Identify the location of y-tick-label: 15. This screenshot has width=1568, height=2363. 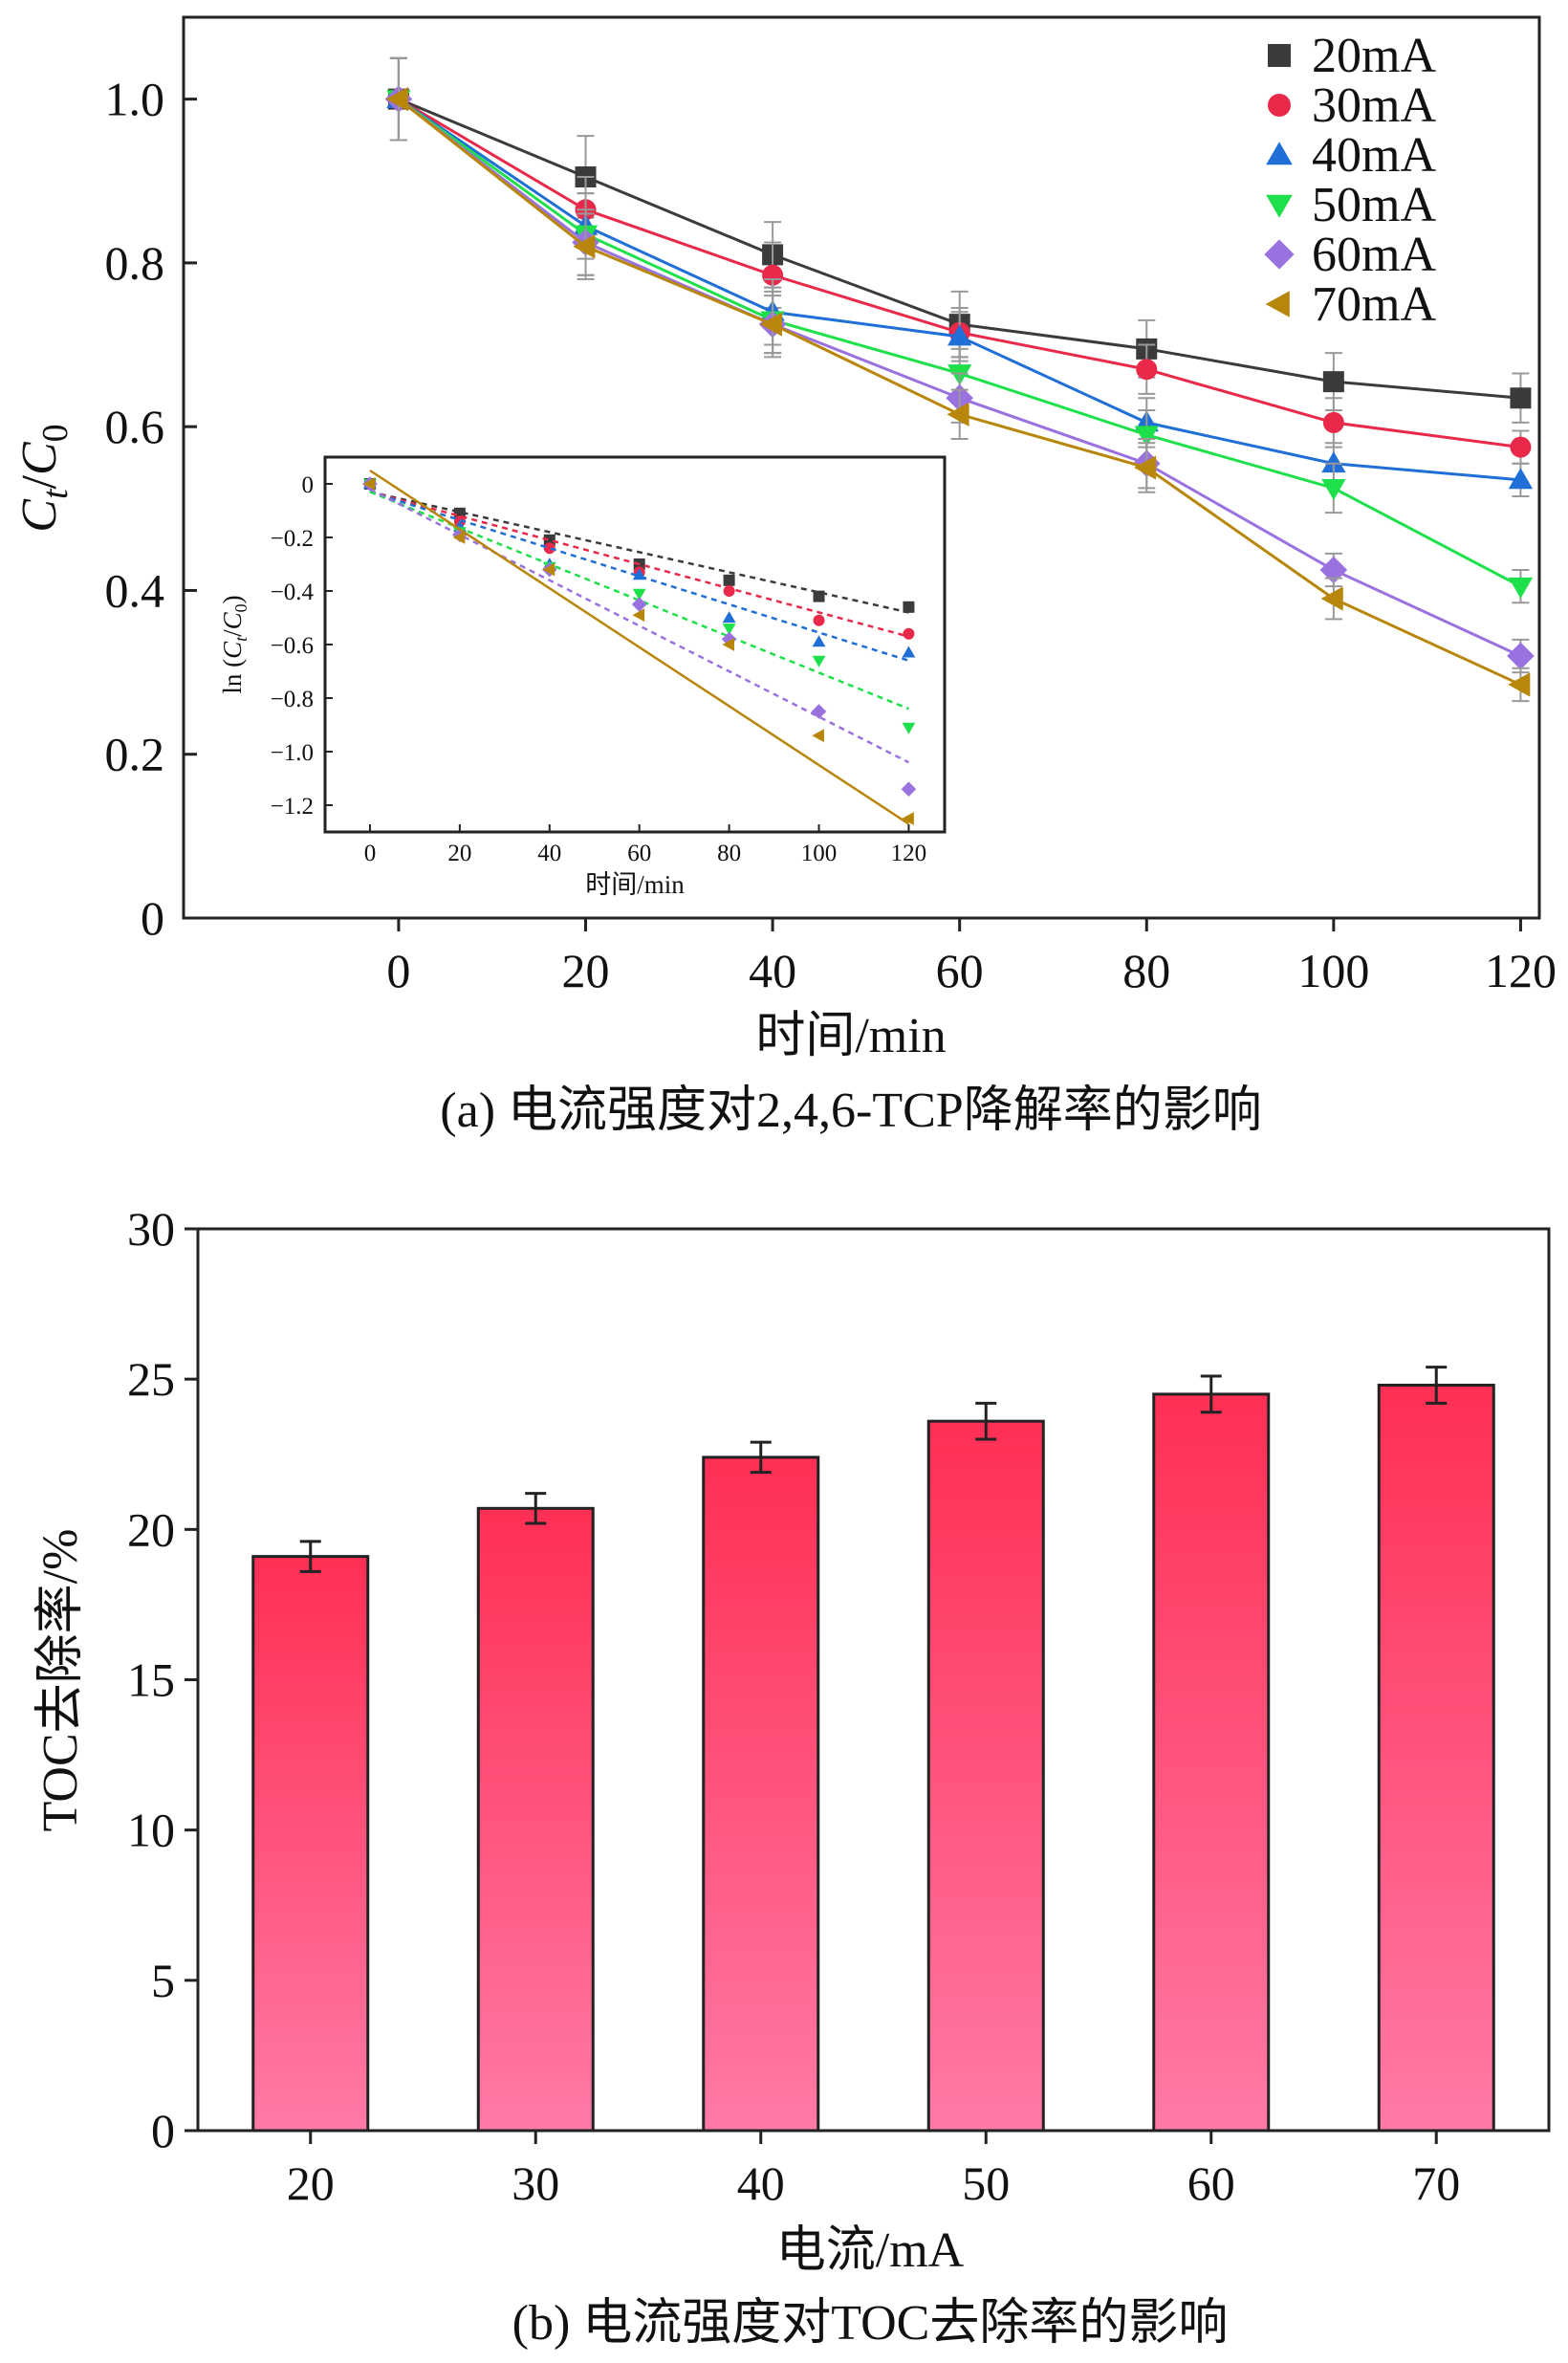
(151, 1680).